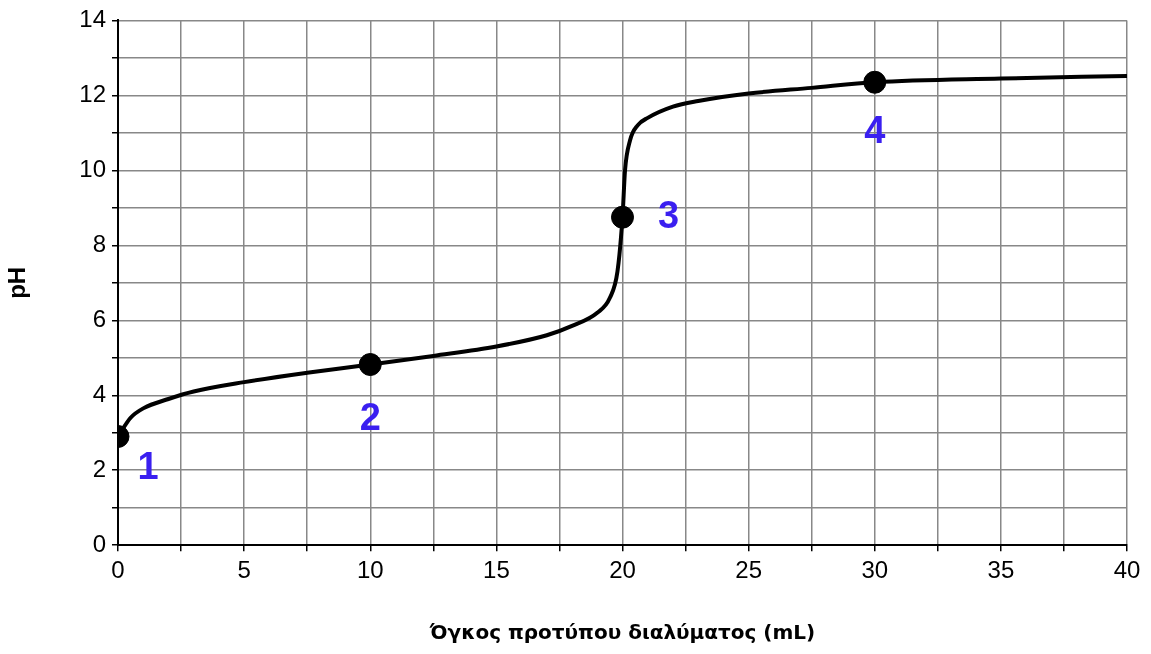 The width and height of the screenshot is (1151, 654). Describe the element at coordinates (622, 570) in the screenshot. I see `x-tick-label: 20` at that location.